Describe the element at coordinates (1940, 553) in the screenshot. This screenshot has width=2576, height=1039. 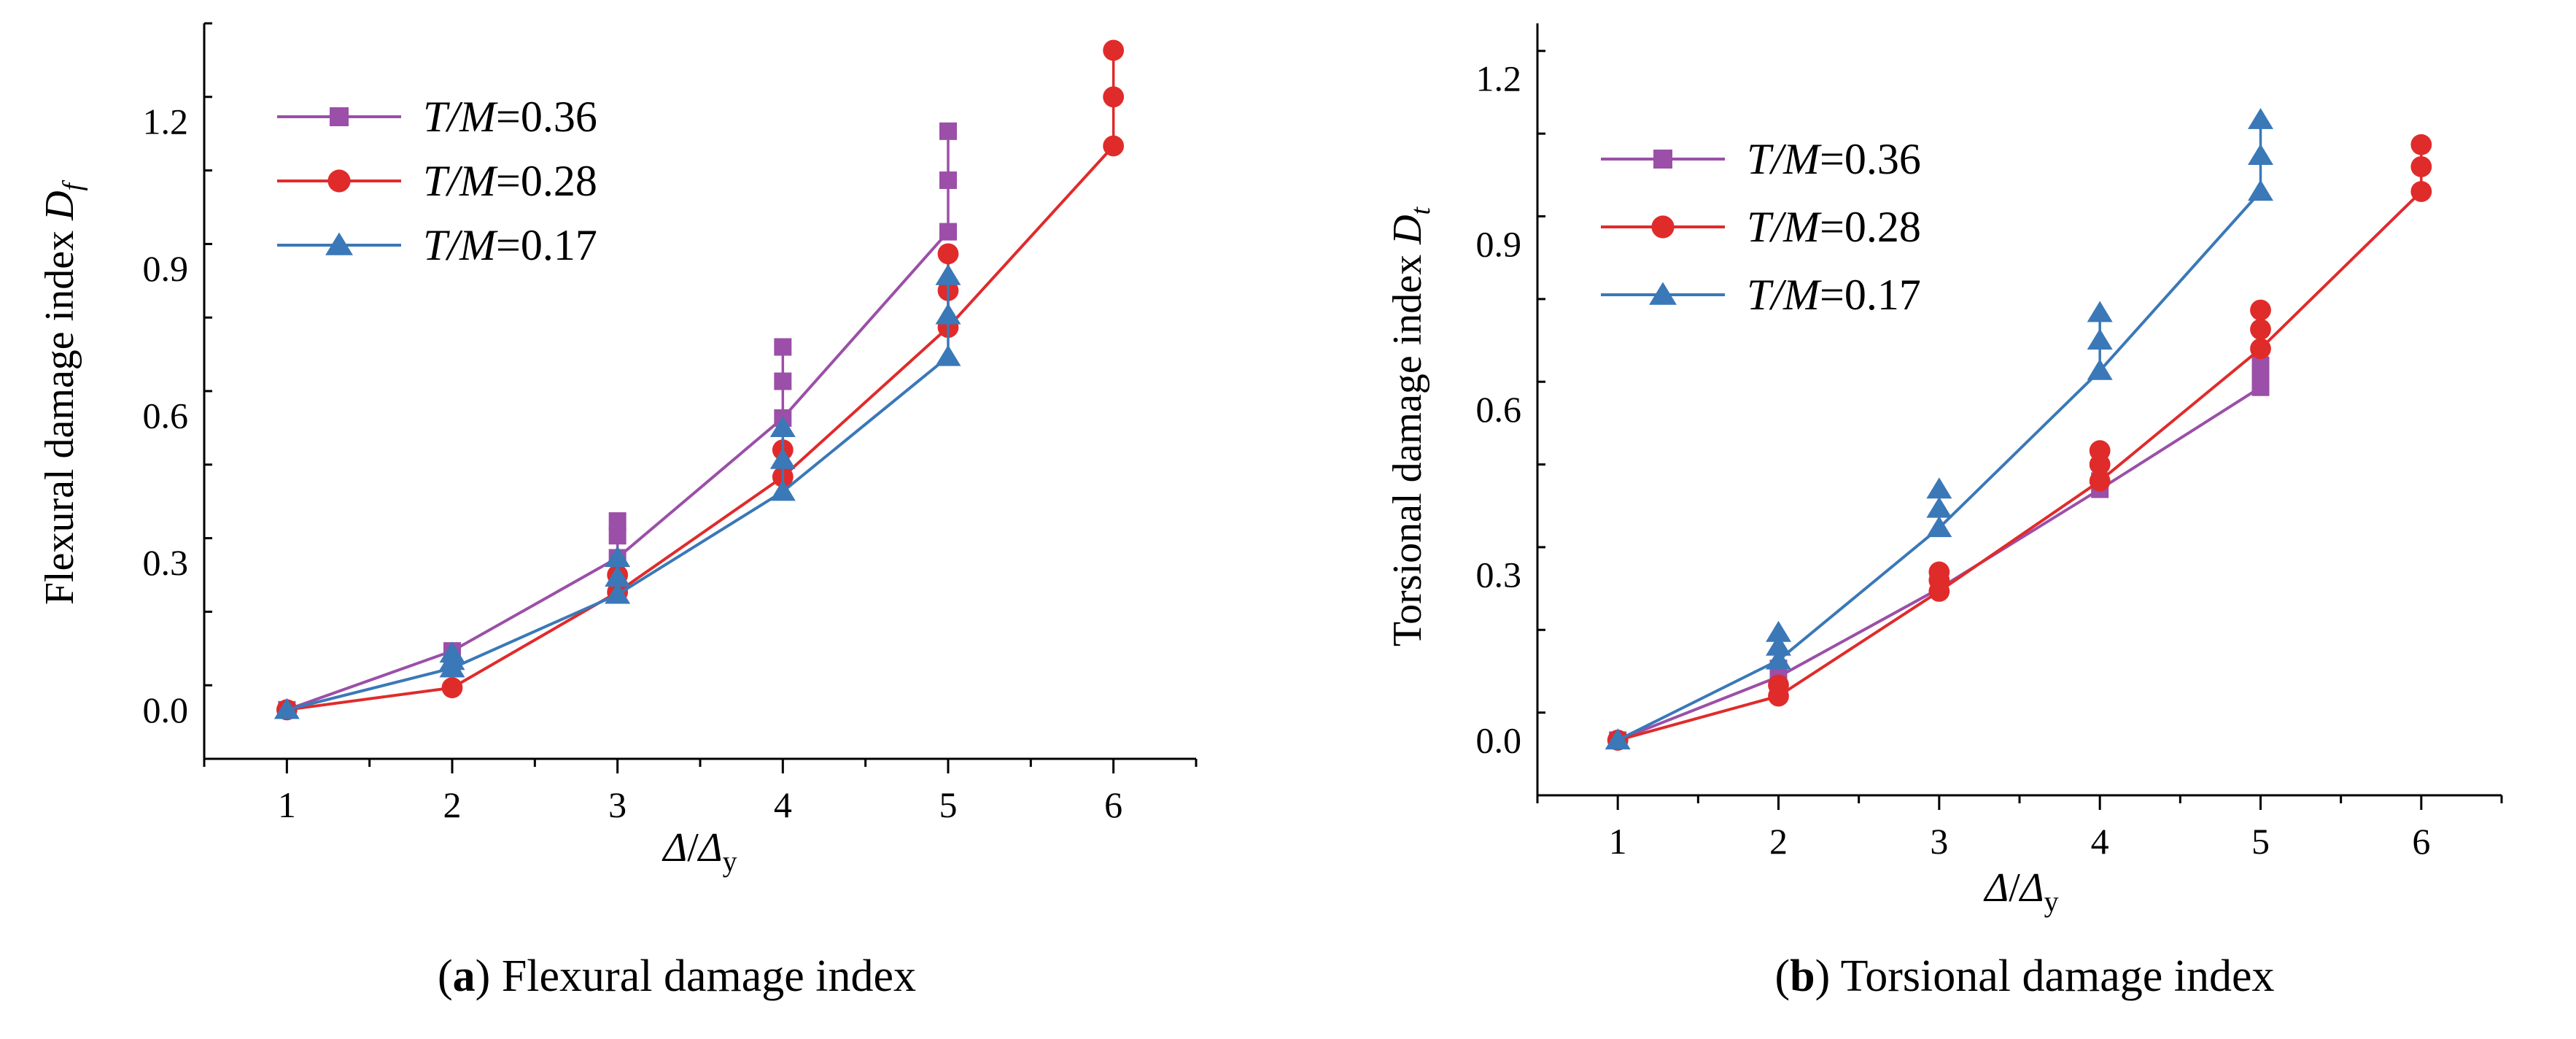
I see `series-square` at that location.